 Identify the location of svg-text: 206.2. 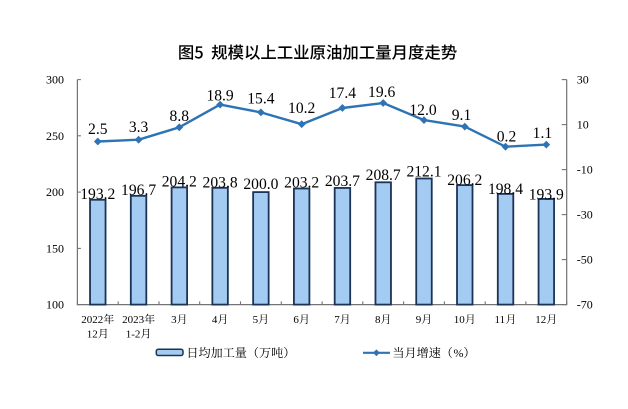
(464, 180).